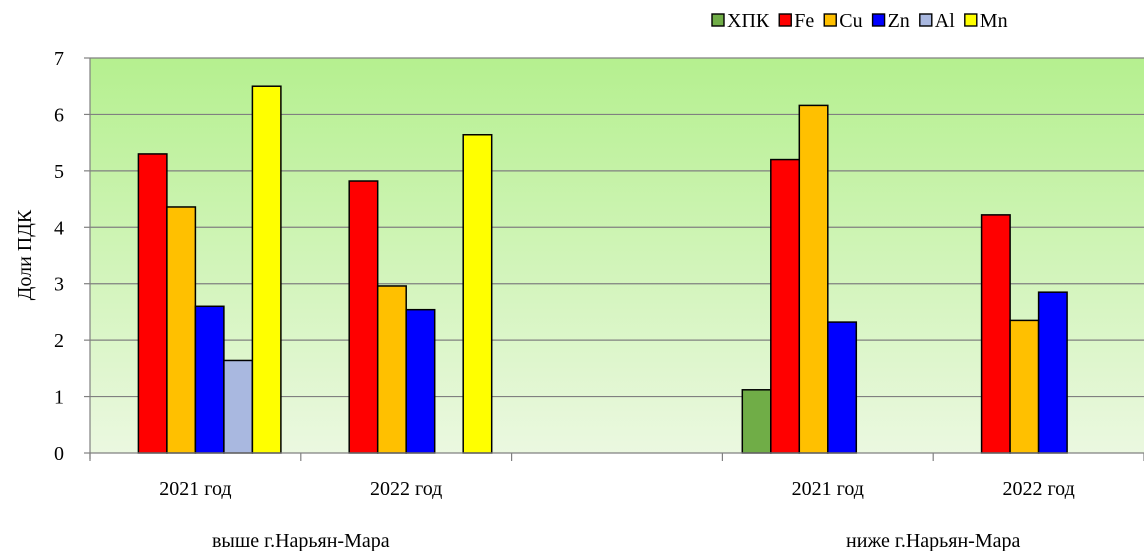 The image size is (1144, 551). Describe the element at coordinates (785, 20) in the screenshot. I see `legend-swatch-fe` at that location.